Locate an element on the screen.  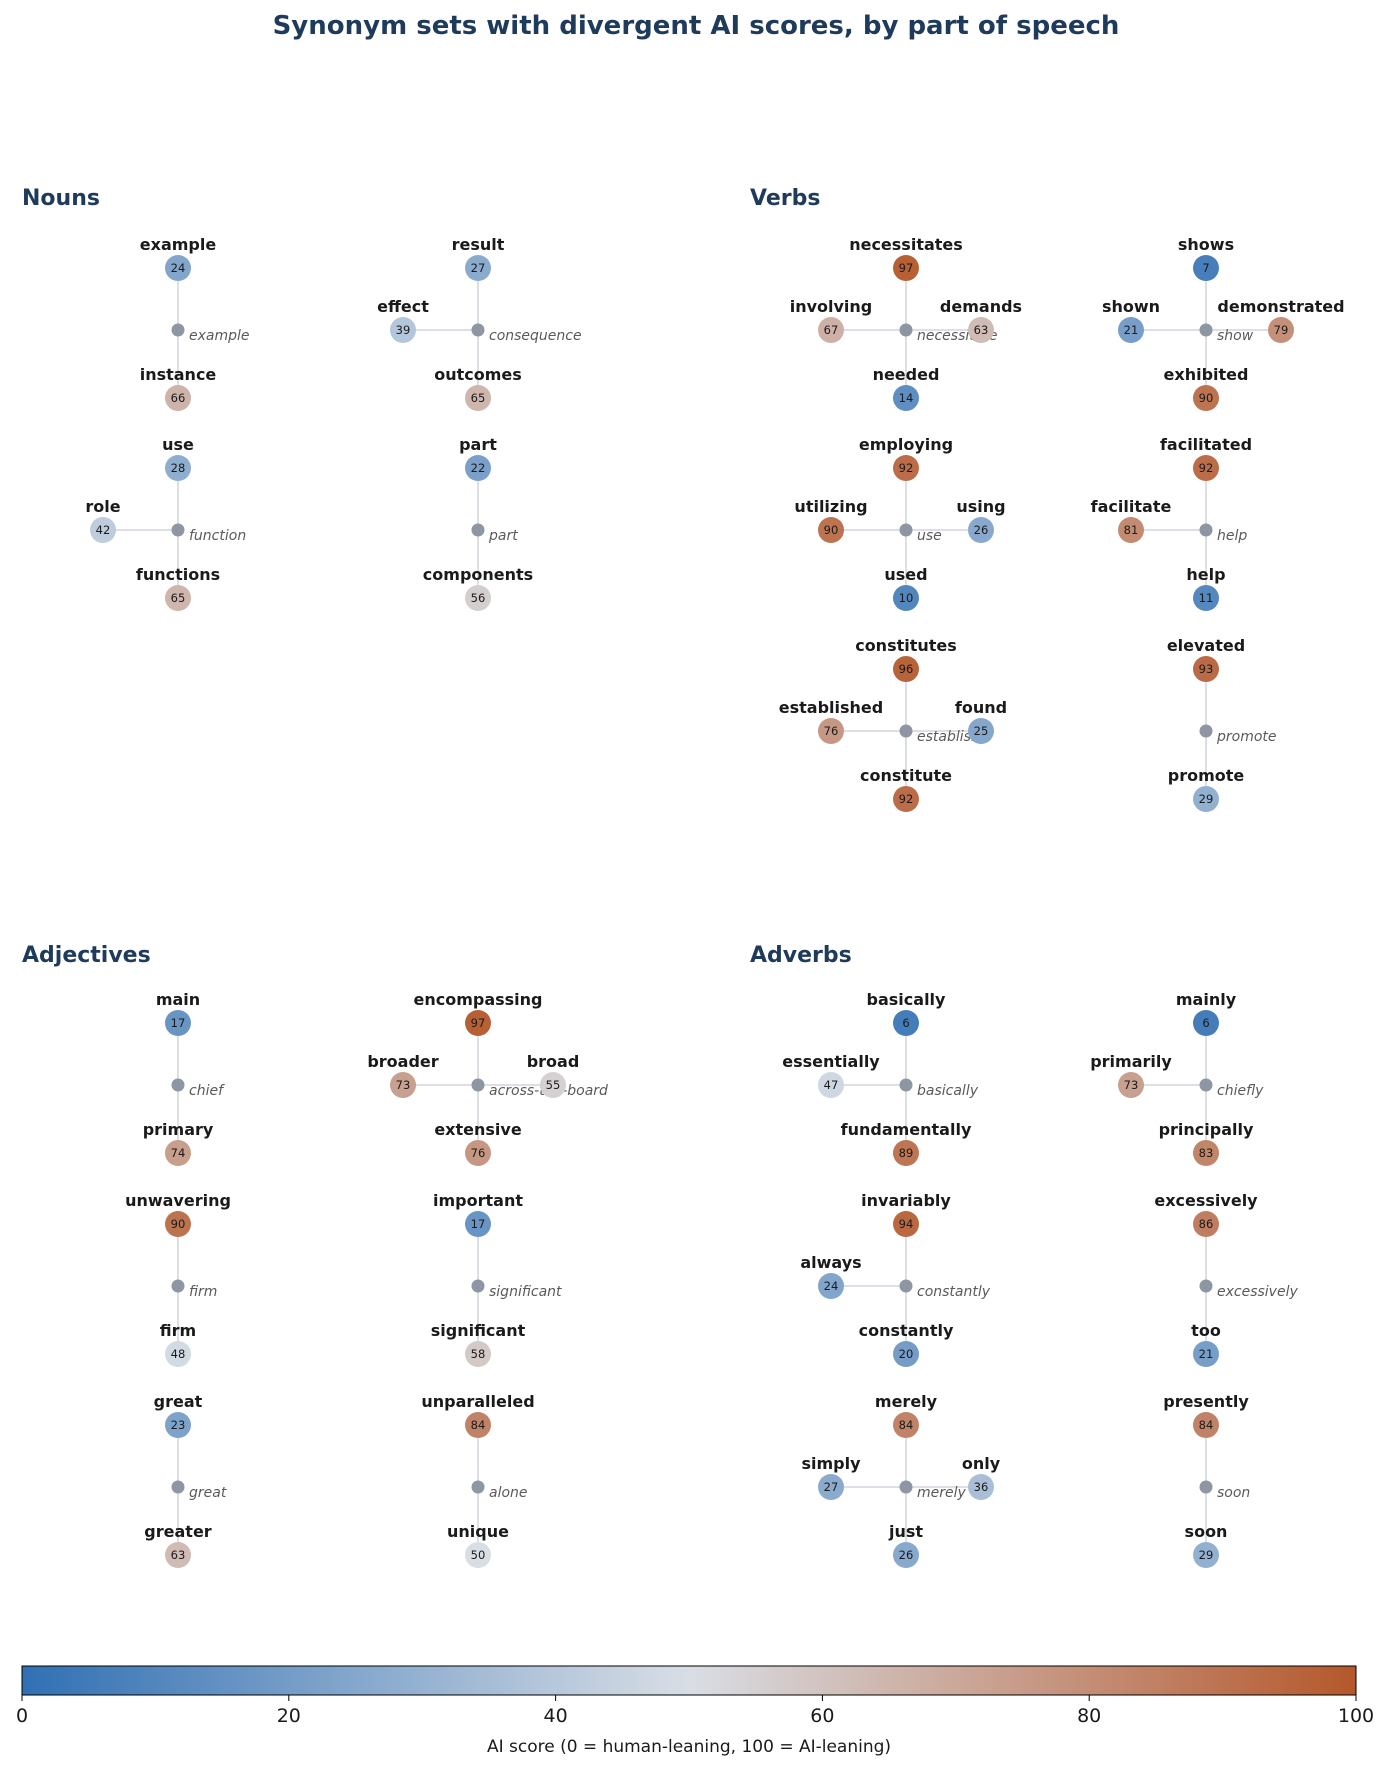
score-label: 55 is located at coordinates (553, 1085).